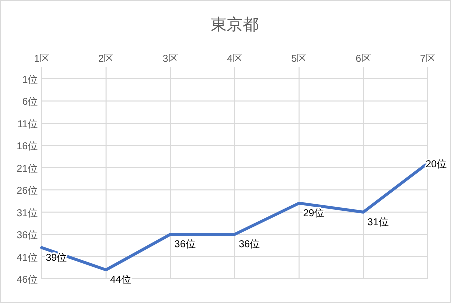 The width and height of the screenshot is (451, 303). What do you see at coordinates (428, 59) in the screenshot?
I see `x-tick-label: 7区` at bounding box center [428, 59].